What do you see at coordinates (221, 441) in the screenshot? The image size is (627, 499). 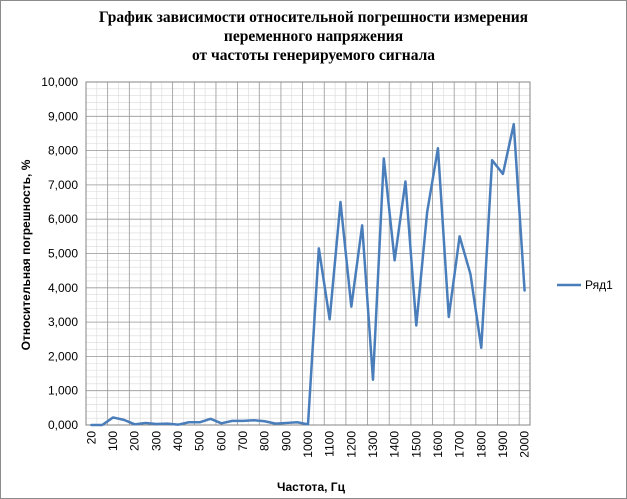 I see `x-tick-label: 600` at bounding box center [221, 441].